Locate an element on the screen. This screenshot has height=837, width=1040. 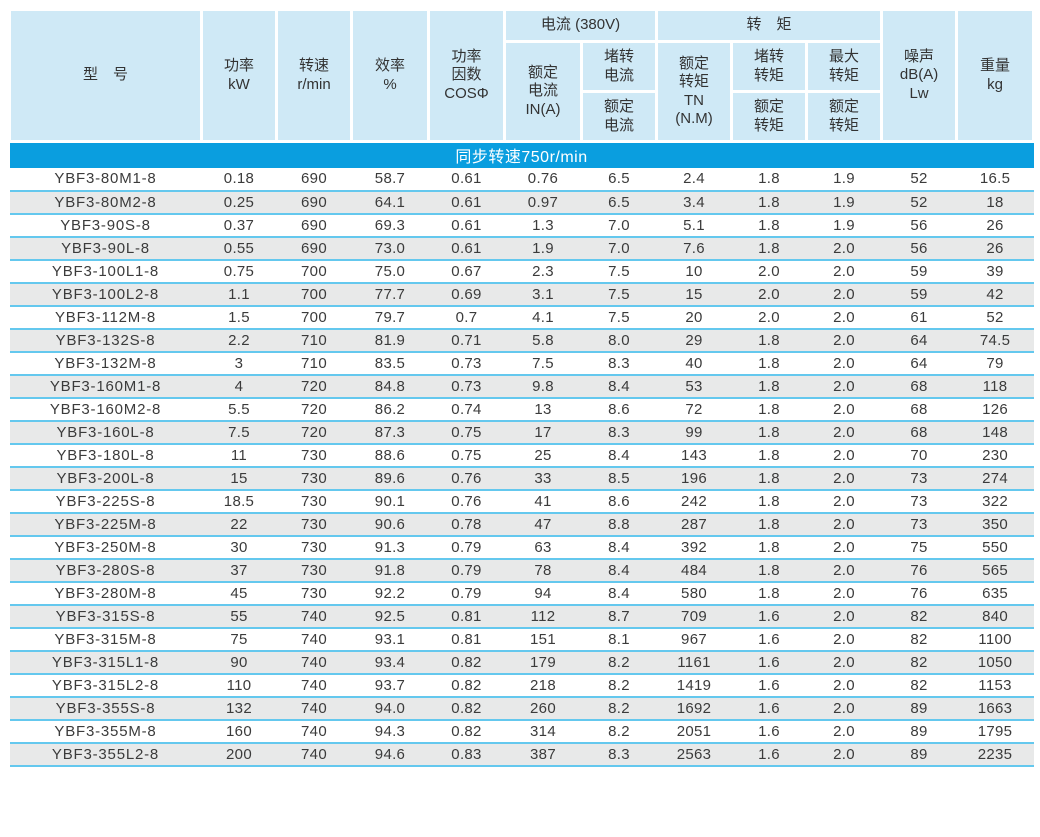
cell-efficiency-pct: 81.9 is located at coordinates (390, 340).